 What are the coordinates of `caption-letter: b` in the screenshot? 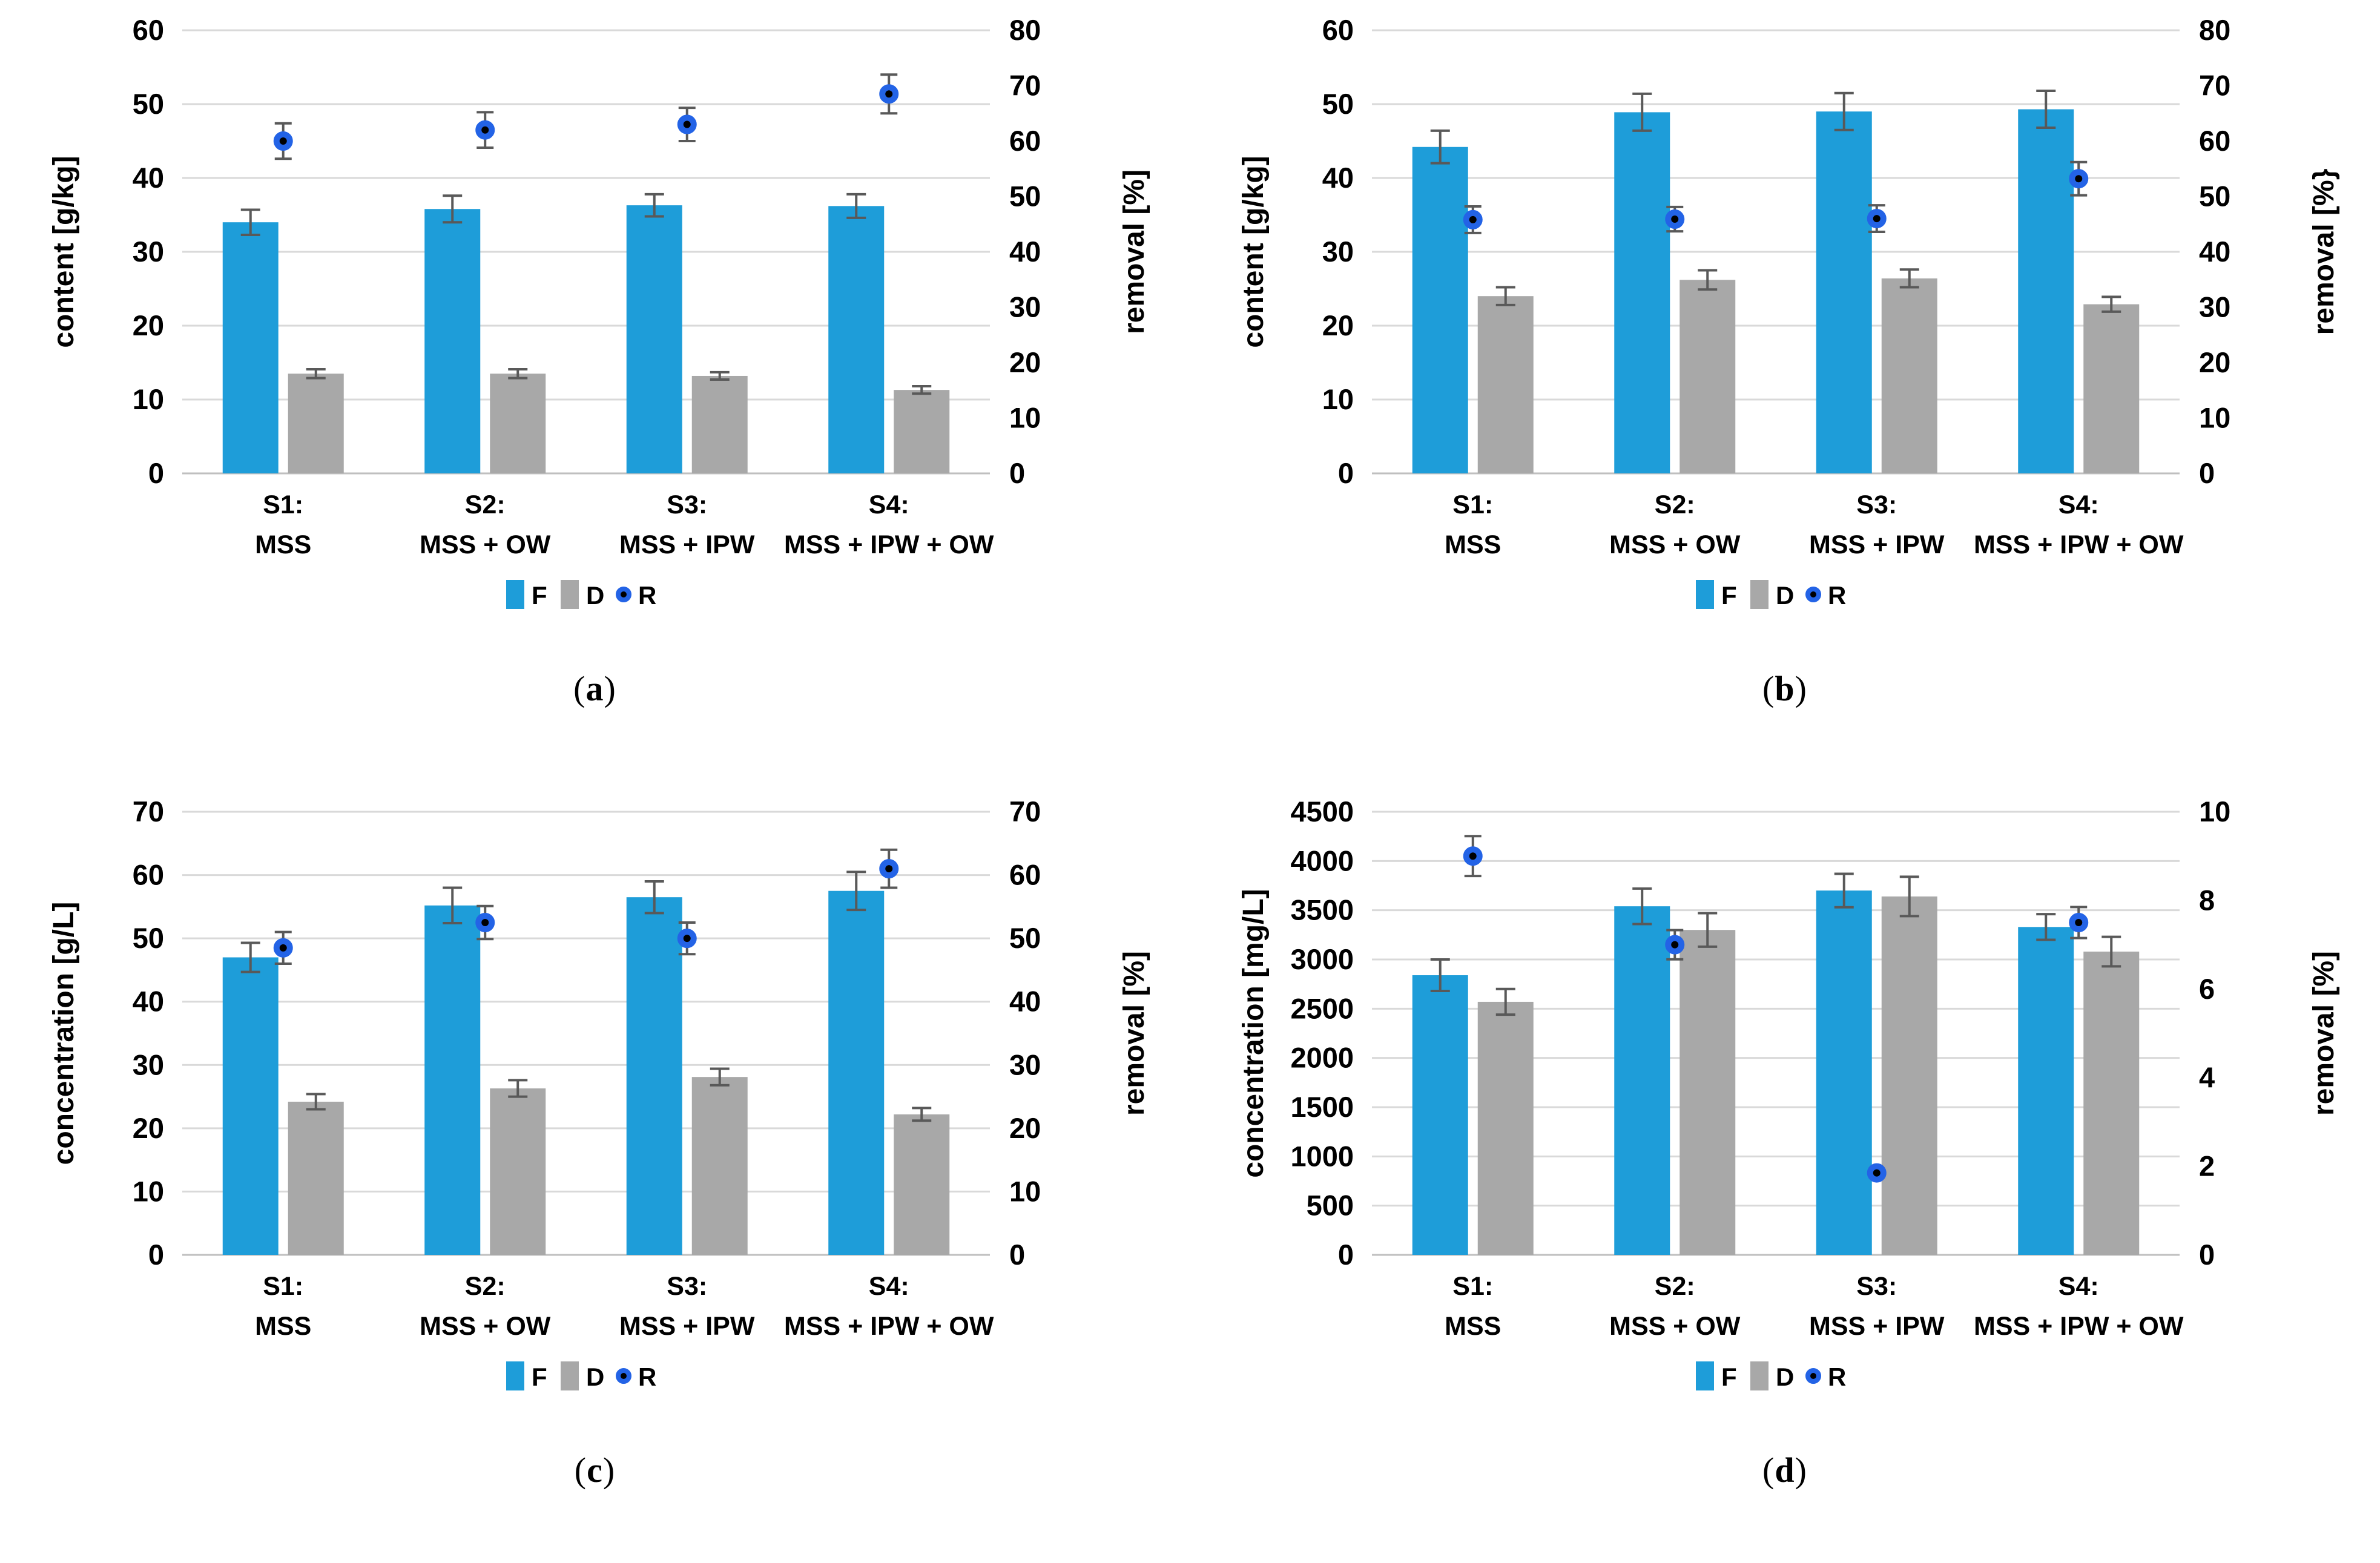 It's located at (1785, 688).